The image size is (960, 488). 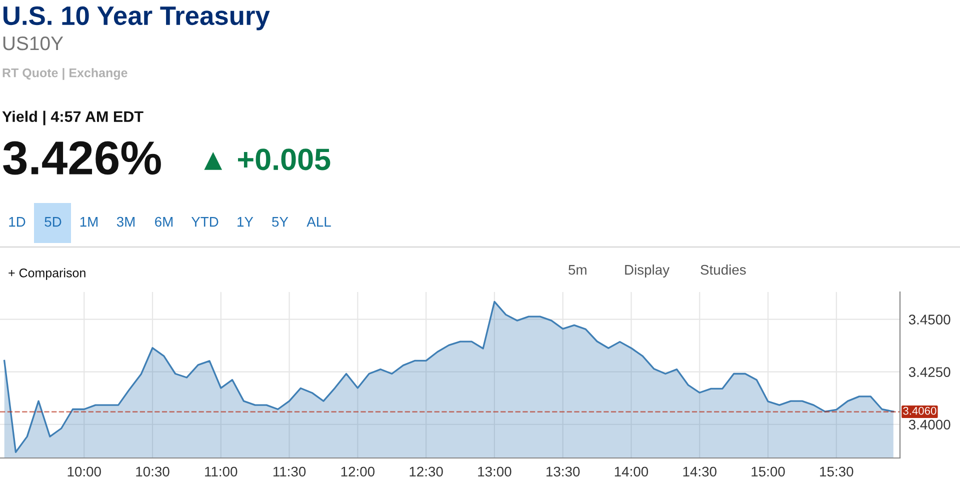 I want to click on chart-title: U.S. 10 Year Treasury, so click(x=137, y=18).